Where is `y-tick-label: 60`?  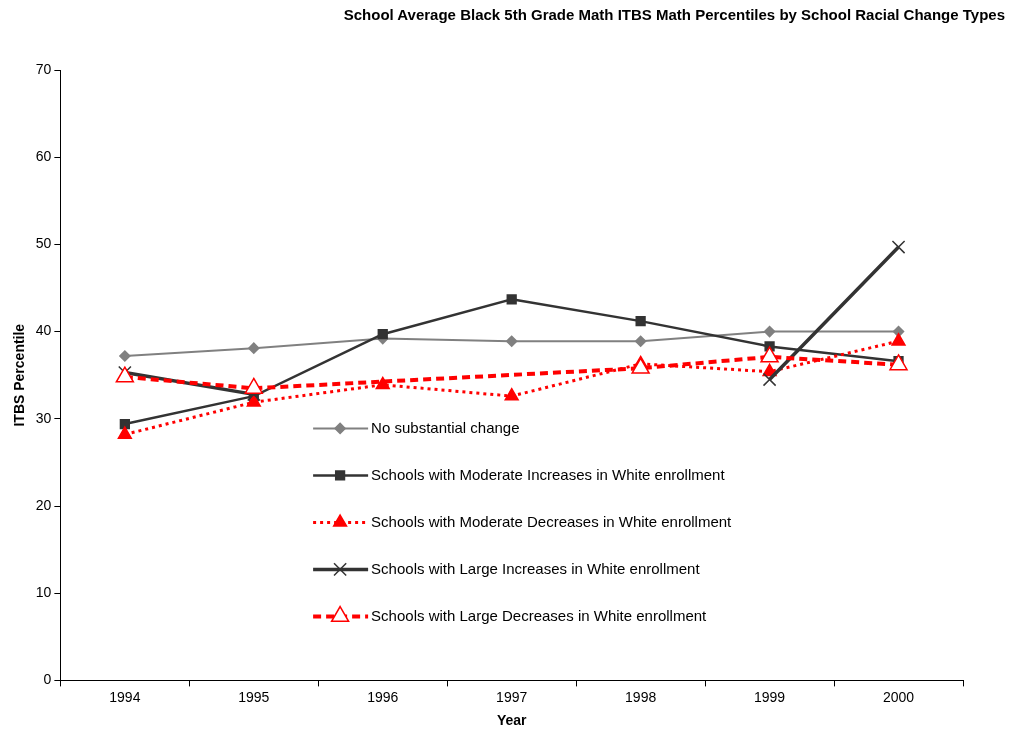
y-tick-label: 60 is located at coordinates (43, 156).